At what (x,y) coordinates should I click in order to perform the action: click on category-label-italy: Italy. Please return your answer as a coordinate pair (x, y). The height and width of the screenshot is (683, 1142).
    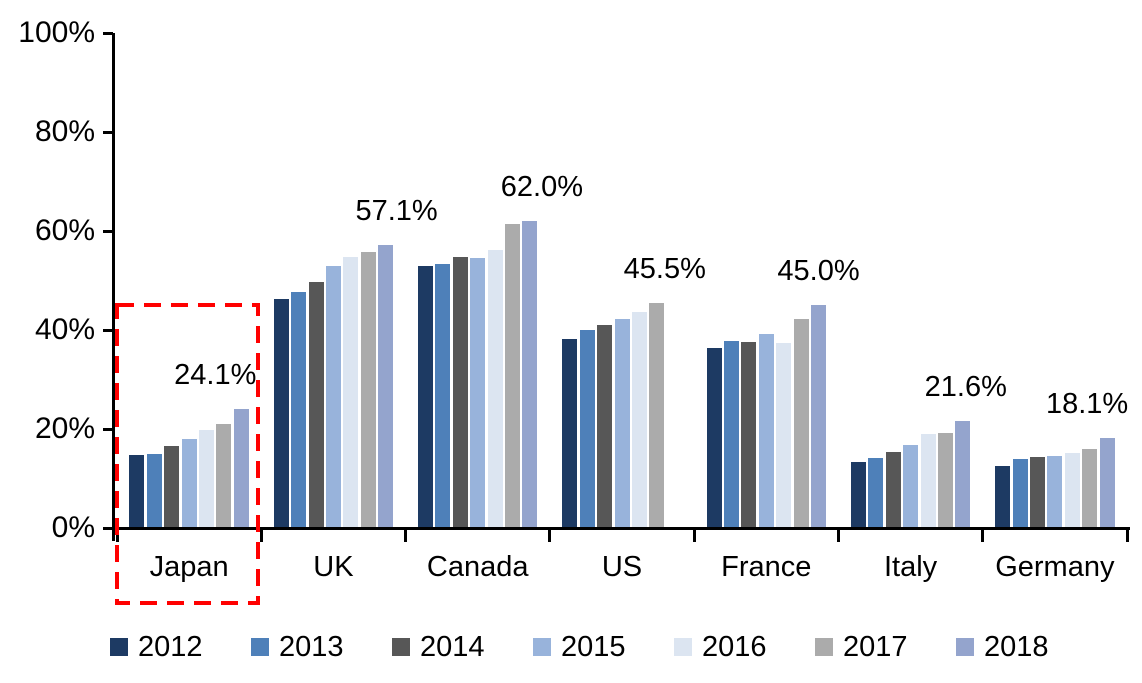
    Looking at the image, I should click on (910, 567).